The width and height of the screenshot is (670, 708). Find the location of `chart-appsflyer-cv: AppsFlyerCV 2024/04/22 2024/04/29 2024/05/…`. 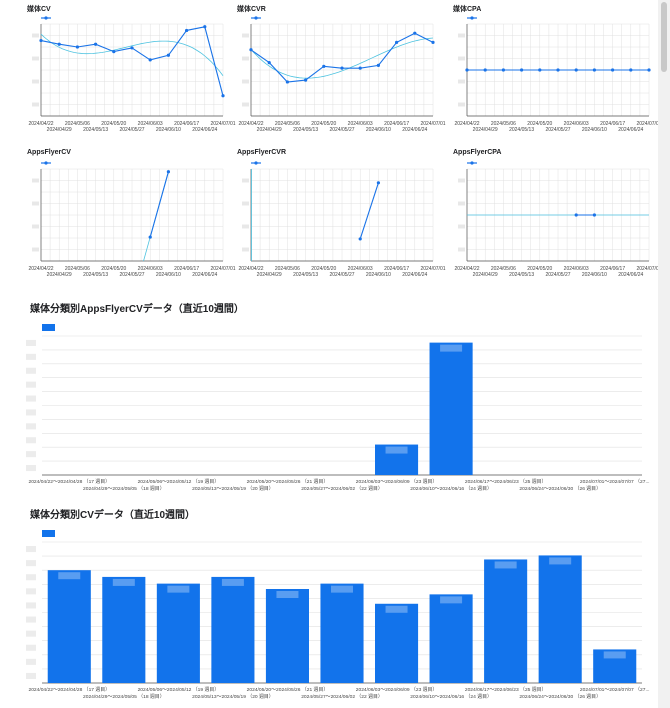

chart-appsflyer-cv: AppsFlyerCV 2024/04/22 2024/04/29 2024/05/… is located at coordinates (132, 216).